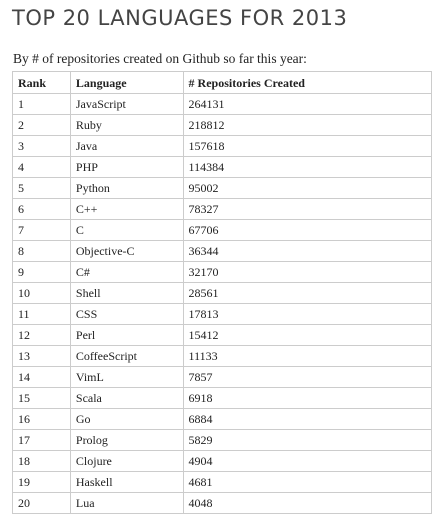  I want to click on rank-cell: 11, so click(41, 314).